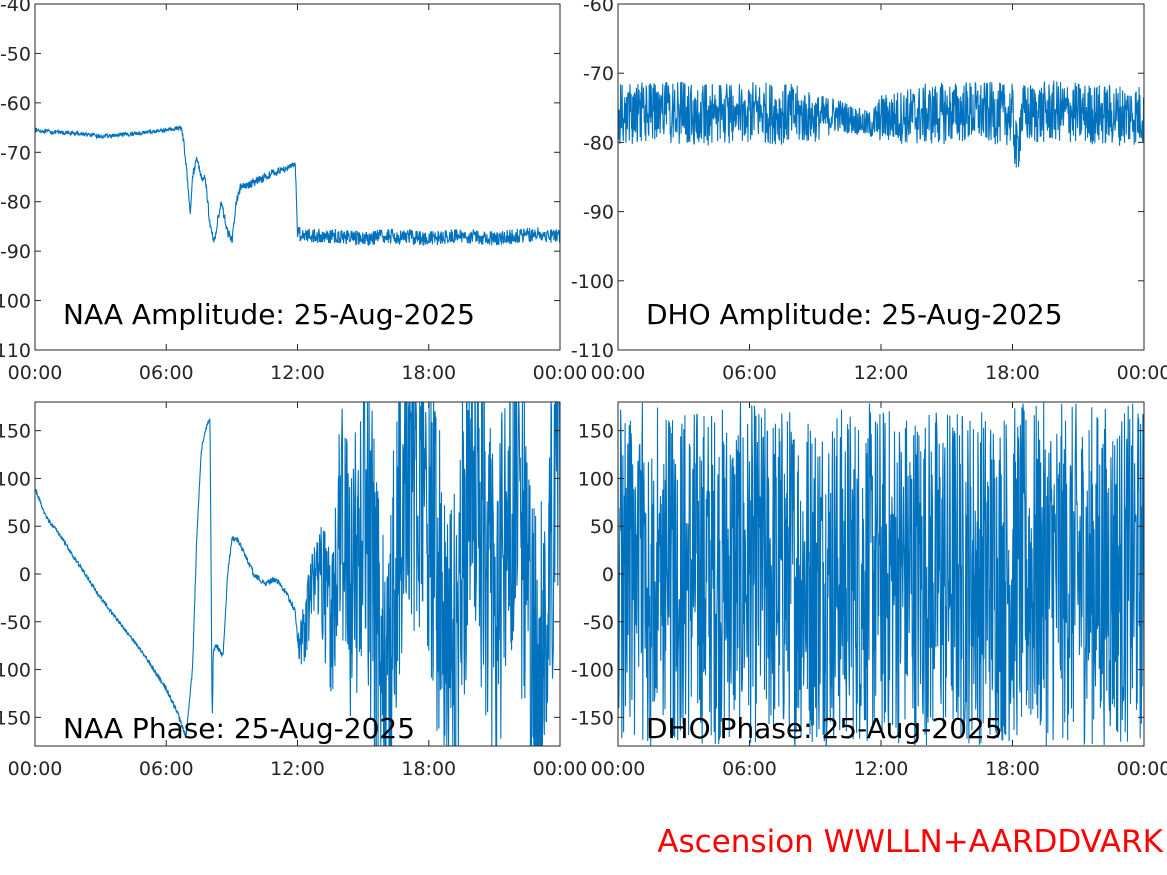 The image size is (1167, 875). What do you see at coordinates (1012, 769) in the screenshot?
I see `dho-phase-xtick-label: 18:00` at bounding box center [1012, 769].